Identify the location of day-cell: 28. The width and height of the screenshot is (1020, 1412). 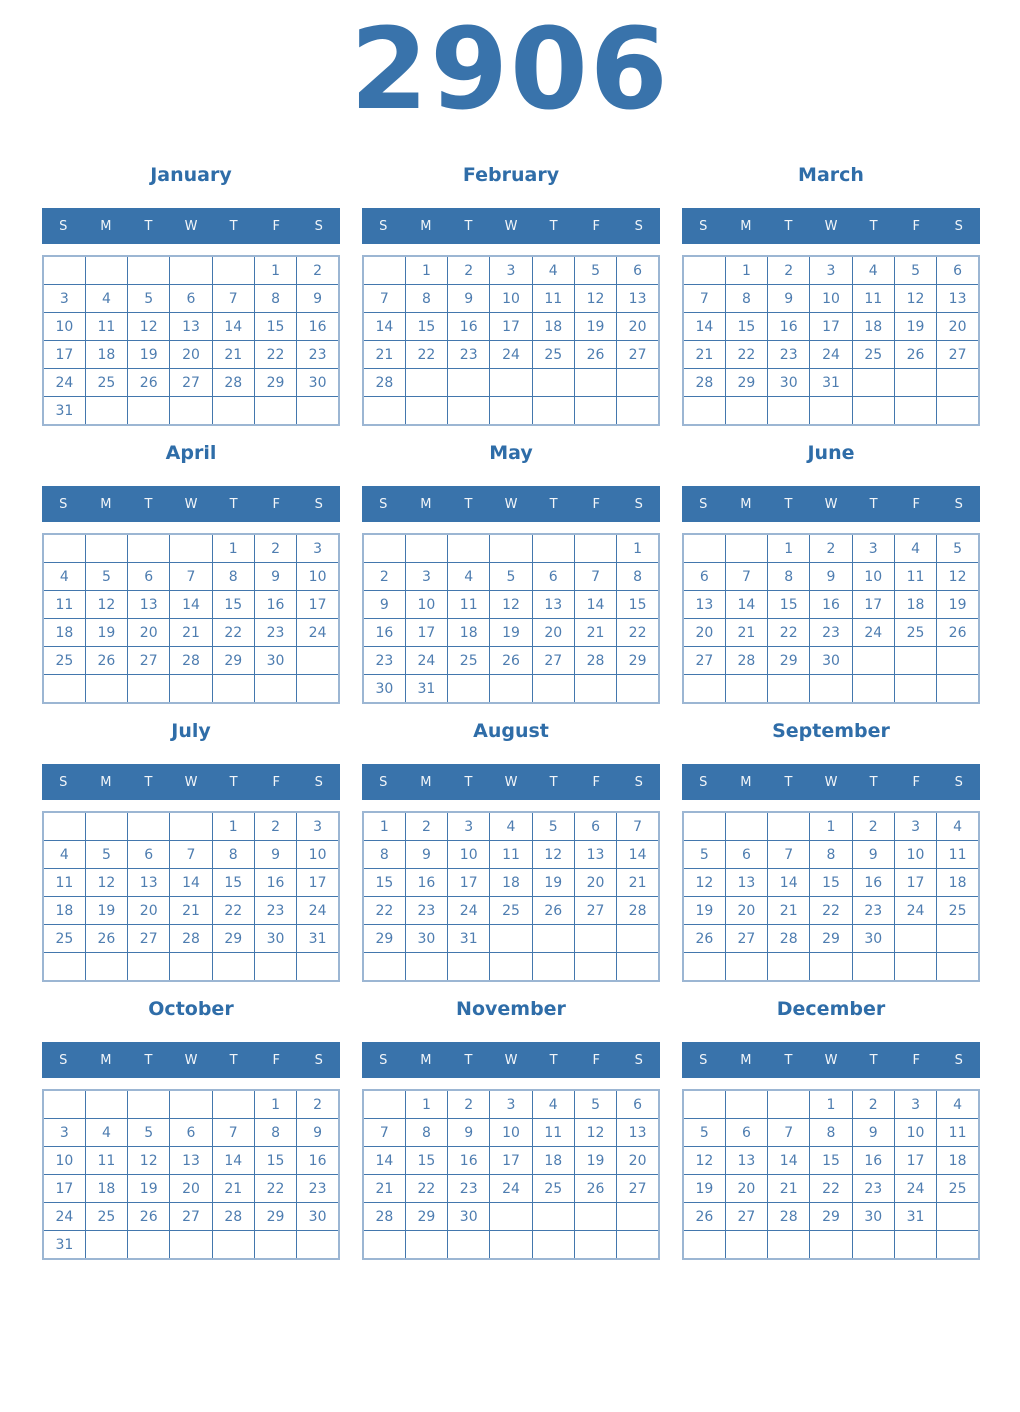
(191, 938).